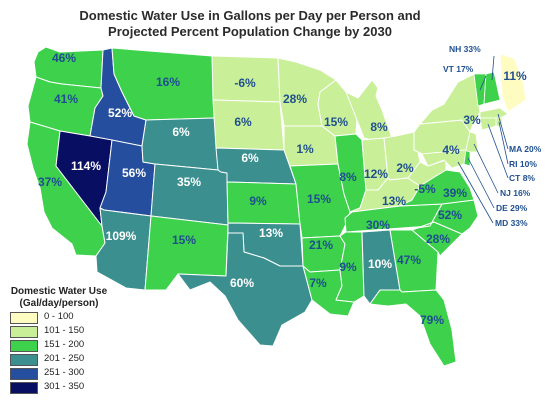  I want to click on state-label-ne: 6%, so click(250, 158).